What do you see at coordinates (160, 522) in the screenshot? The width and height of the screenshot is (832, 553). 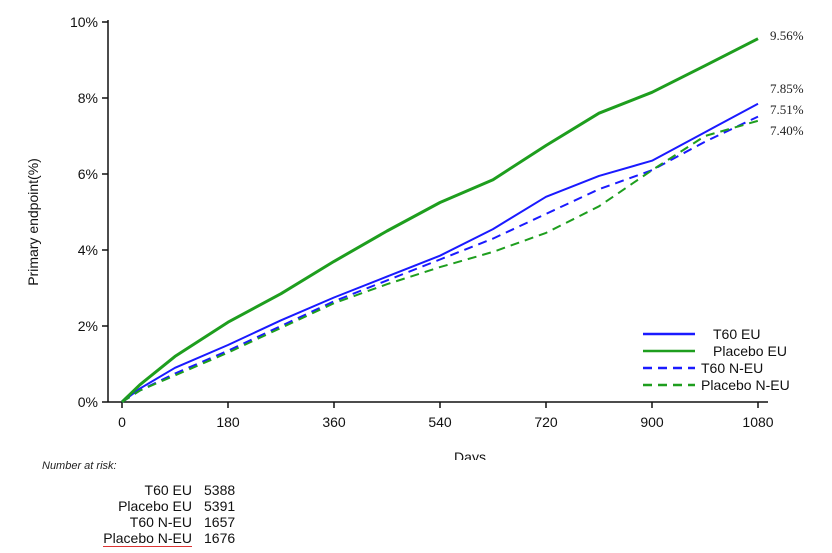 I see `risk-row-label: T60 N-EU` at bounding box center [160, 522].